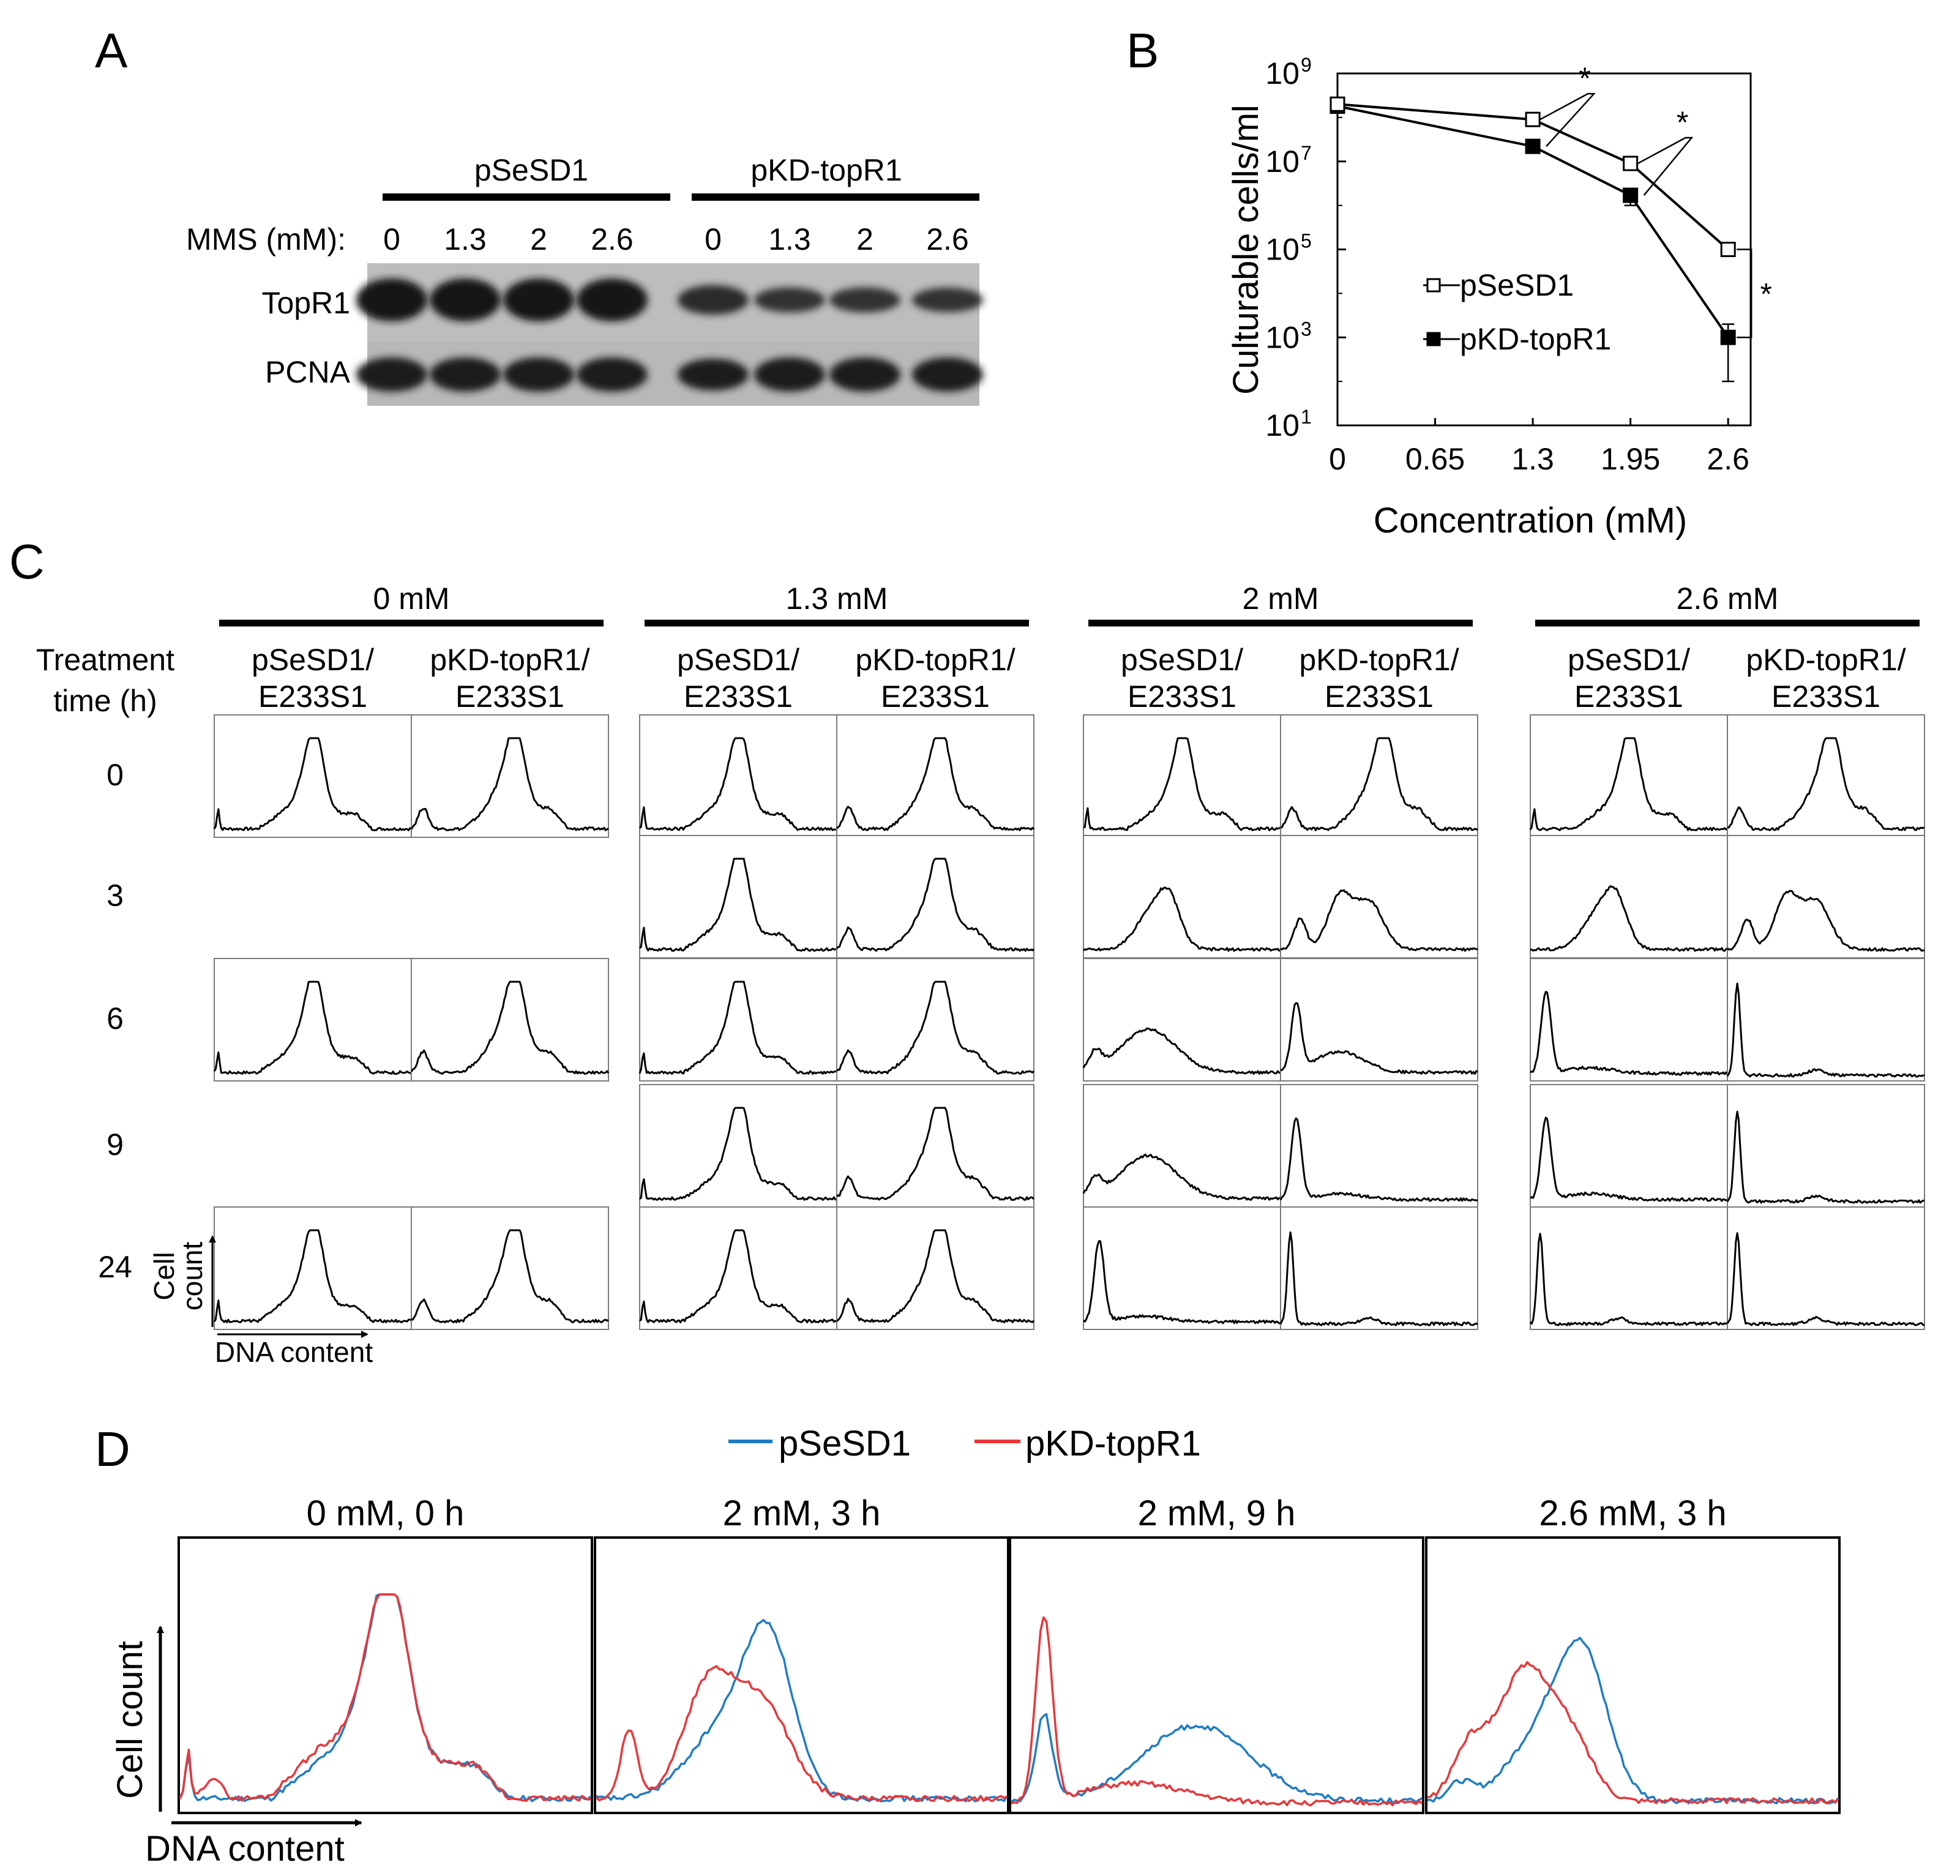 The height and width of the screenshot is (1876, 1960). What do you see at coordinates (1728, 598) in the screenshot?
I see `concentration-label: 2.6 mM` at bounding box center [1728, 598].